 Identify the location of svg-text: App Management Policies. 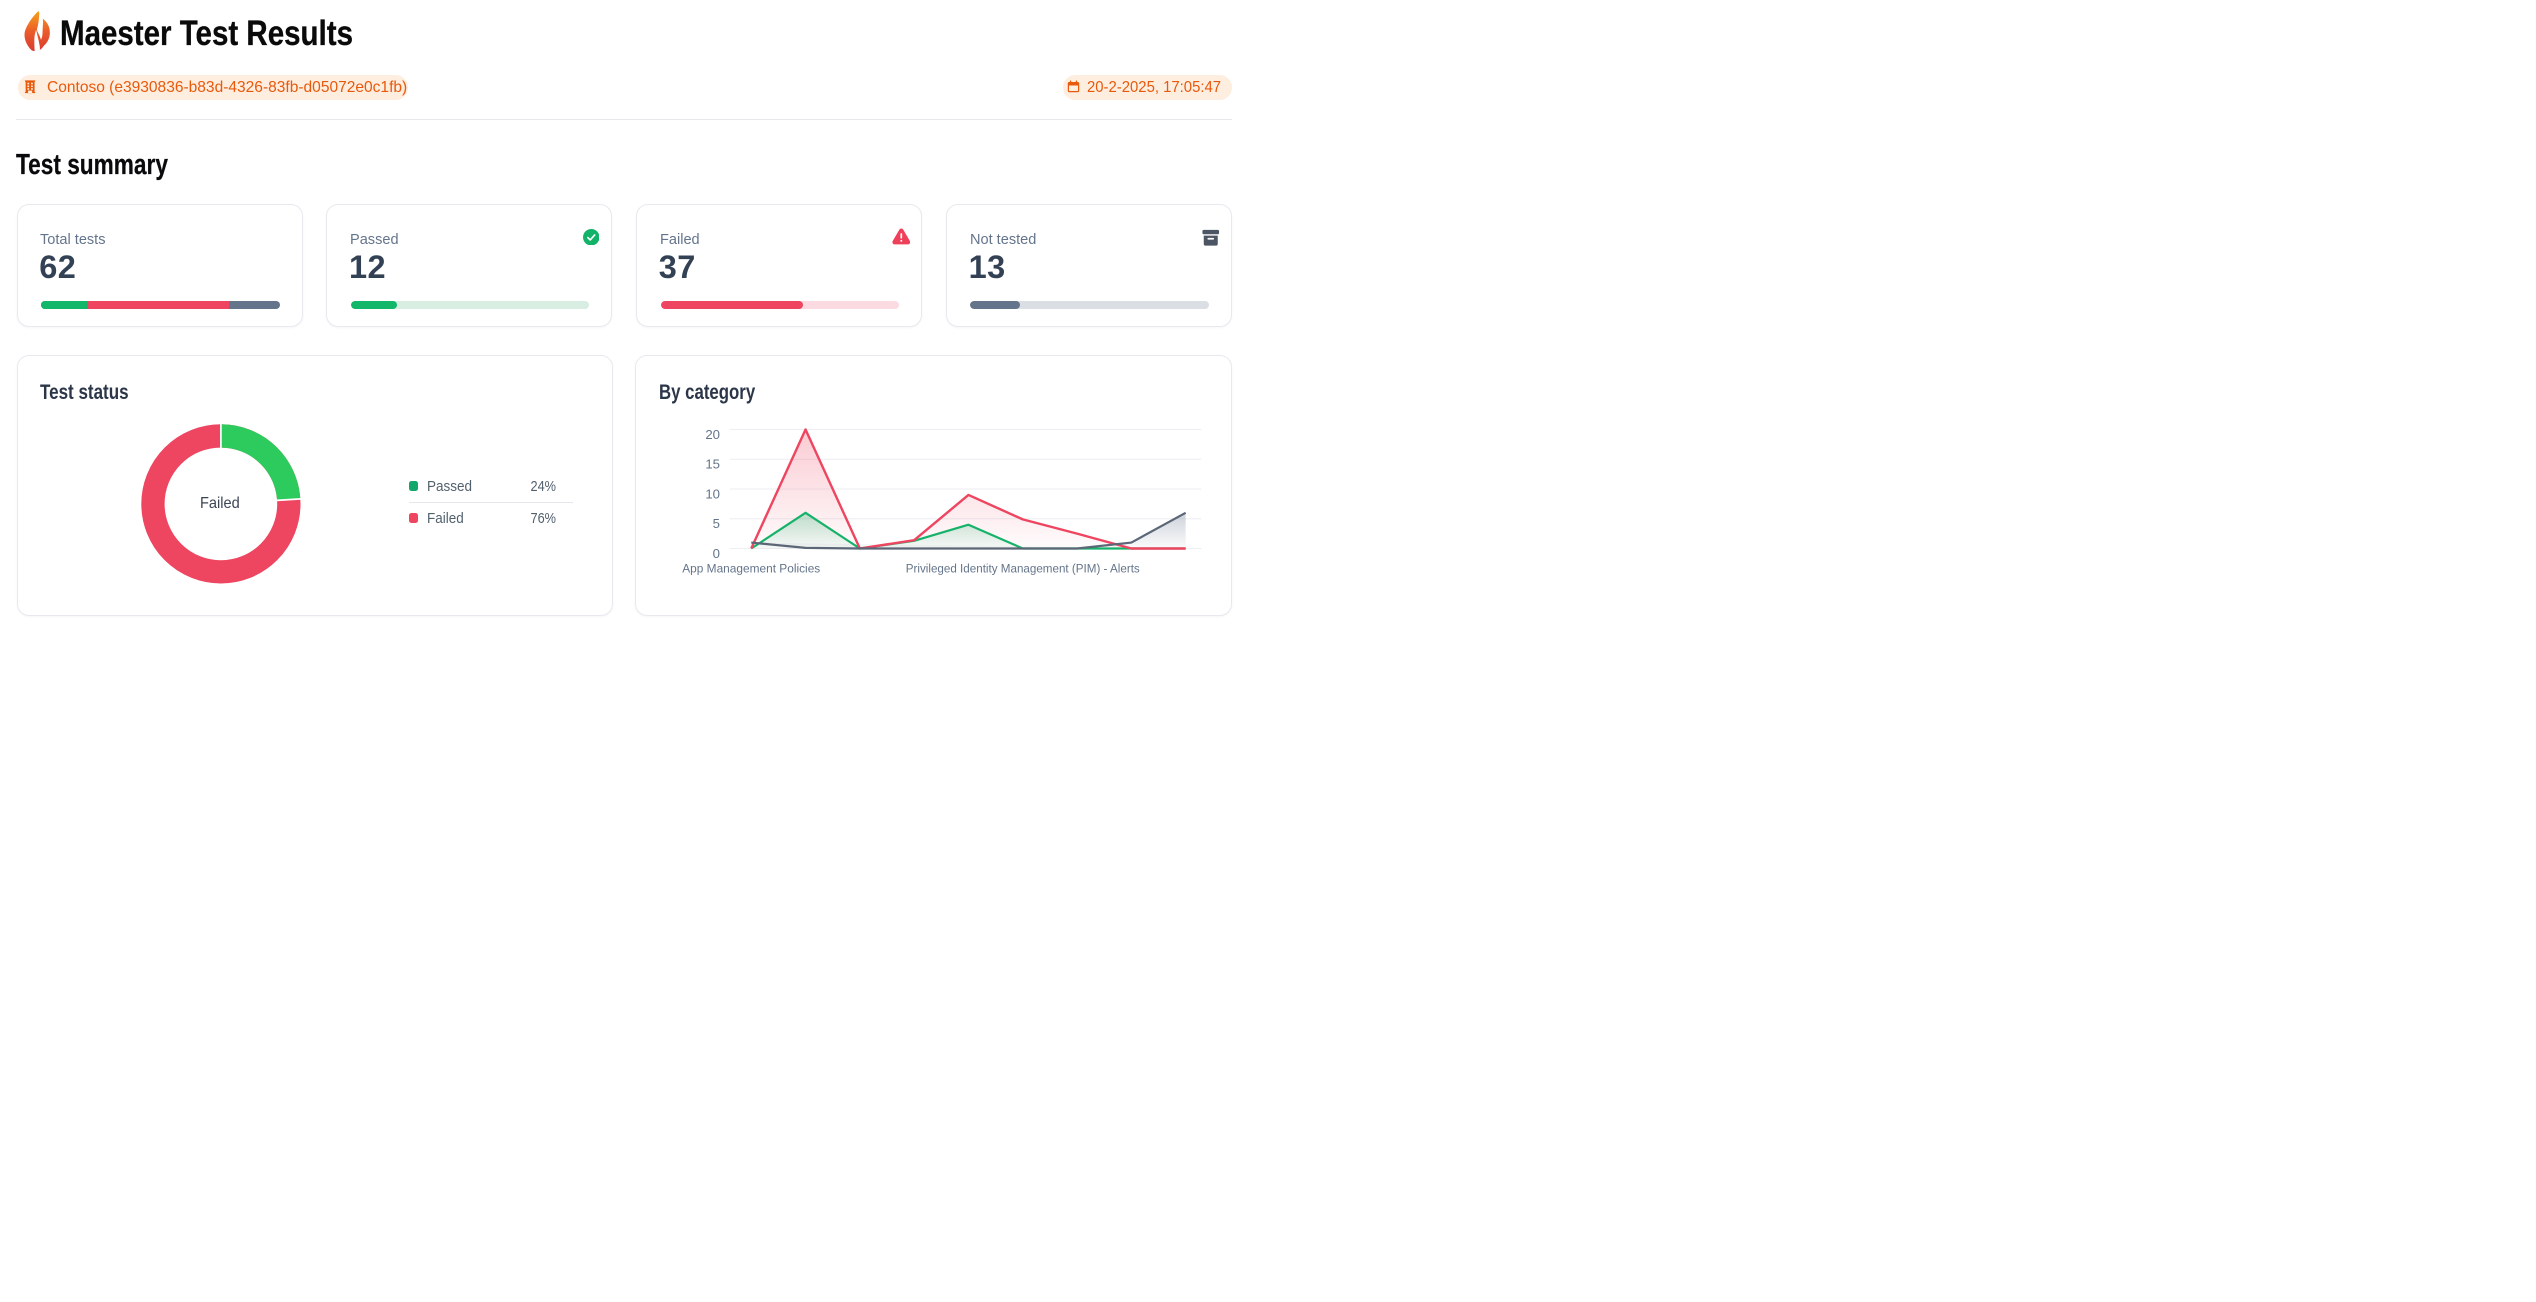
(752, 568).